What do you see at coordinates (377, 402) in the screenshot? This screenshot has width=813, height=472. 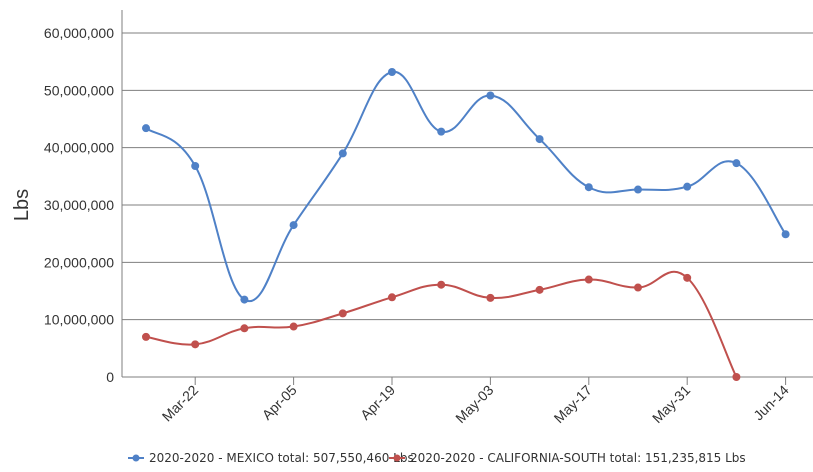 I see `x-tick-label: Apr-19` at bounding box center [377, 402].